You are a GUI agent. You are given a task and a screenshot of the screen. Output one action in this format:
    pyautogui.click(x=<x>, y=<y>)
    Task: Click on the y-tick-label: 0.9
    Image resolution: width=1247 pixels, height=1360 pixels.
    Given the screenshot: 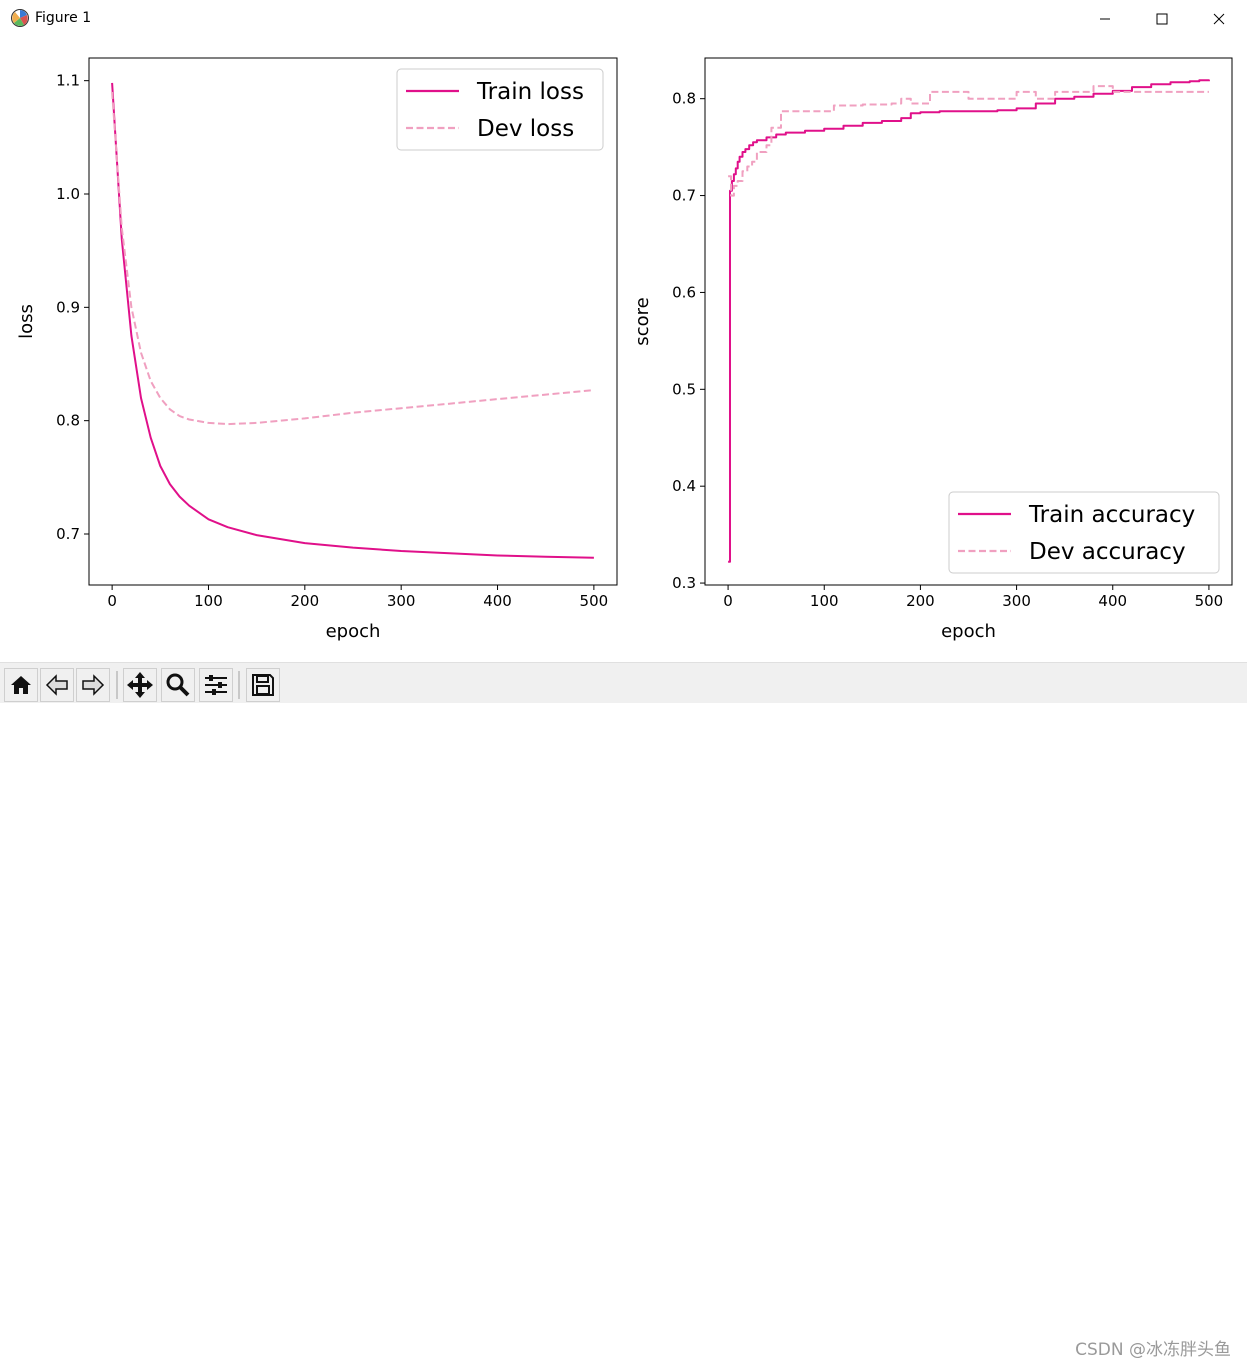 What is the action you would take?
    pyautogui.click(x=68, y=307)
    